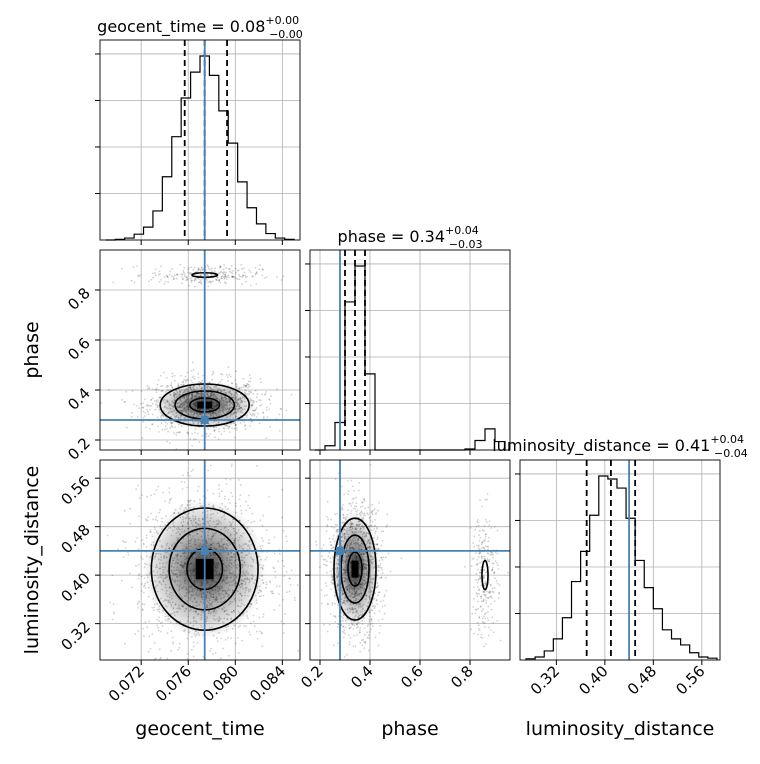 This screenshot has width=760, height=764. Describe the element at coordinates (200, 27) in the screenshot. I see `title-geocent-time: geocent_time = 0.08+0.00−0.00` at that location.